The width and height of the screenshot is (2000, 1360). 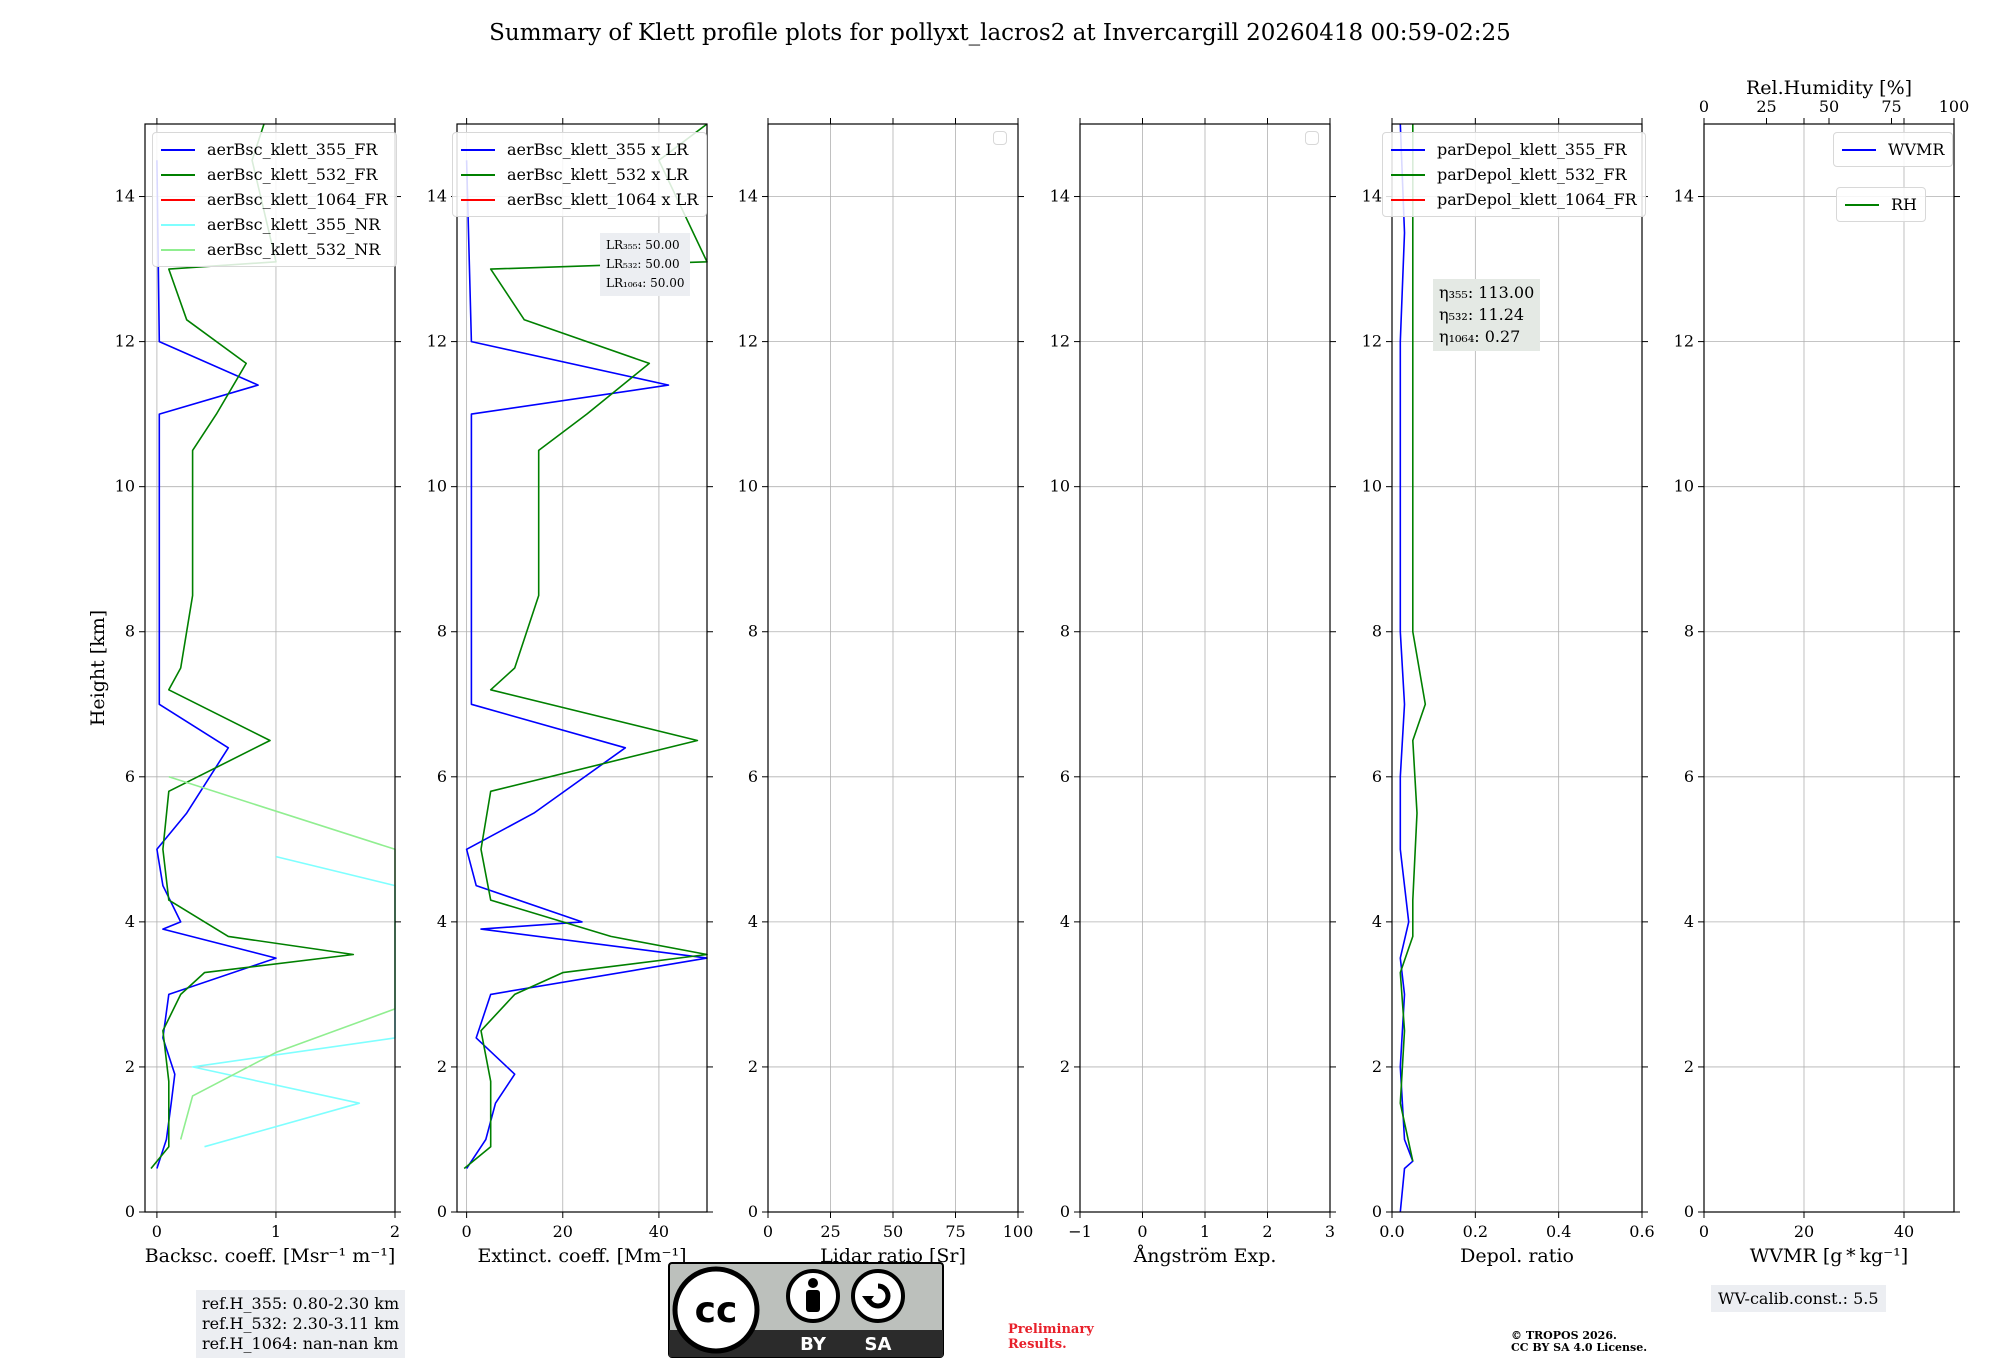 I want to click on ref-h-1064: ref.H_1064: nan-nan km, so click(x=300, y=1343).